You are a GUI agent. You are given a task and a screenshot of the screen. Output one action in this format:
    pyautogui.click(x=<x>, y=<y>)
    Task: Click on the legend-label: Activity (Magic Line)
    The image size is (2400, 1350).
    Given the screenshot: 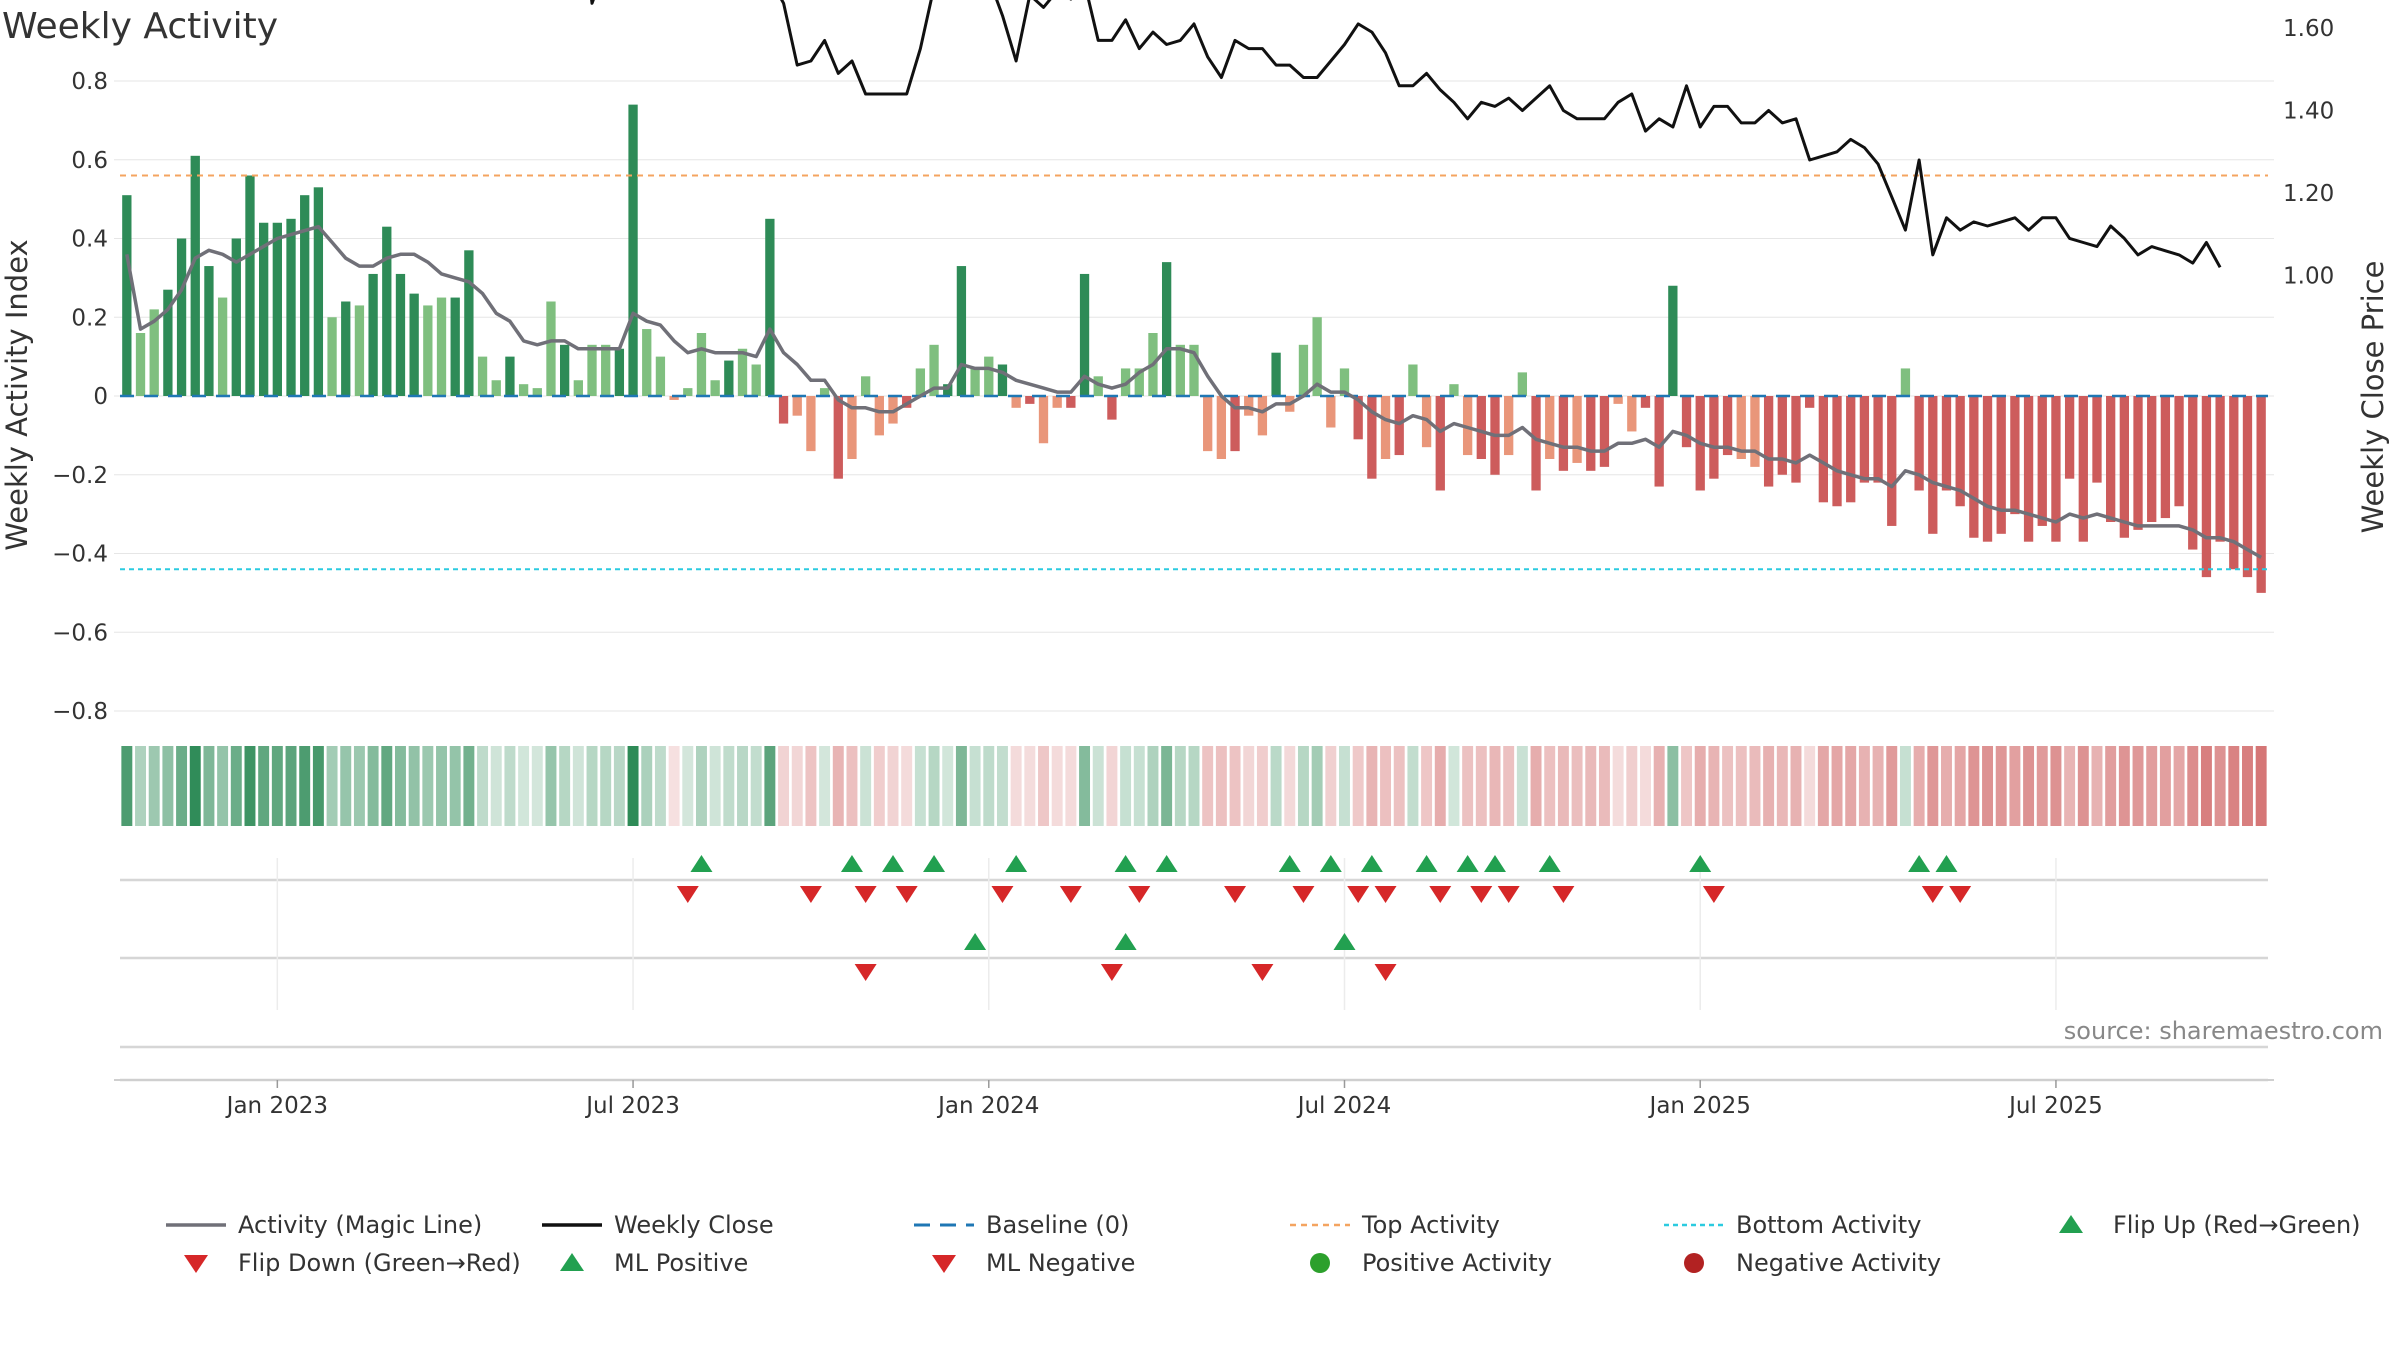 What is the action you would take?
    pyautogui.click(x=360, y=1225)
    